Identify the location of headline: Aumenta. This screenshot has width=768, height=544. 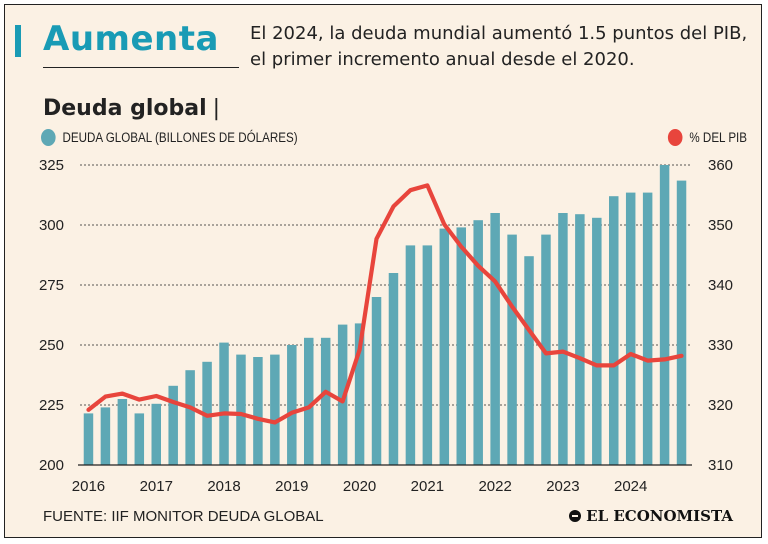
(131, 39).